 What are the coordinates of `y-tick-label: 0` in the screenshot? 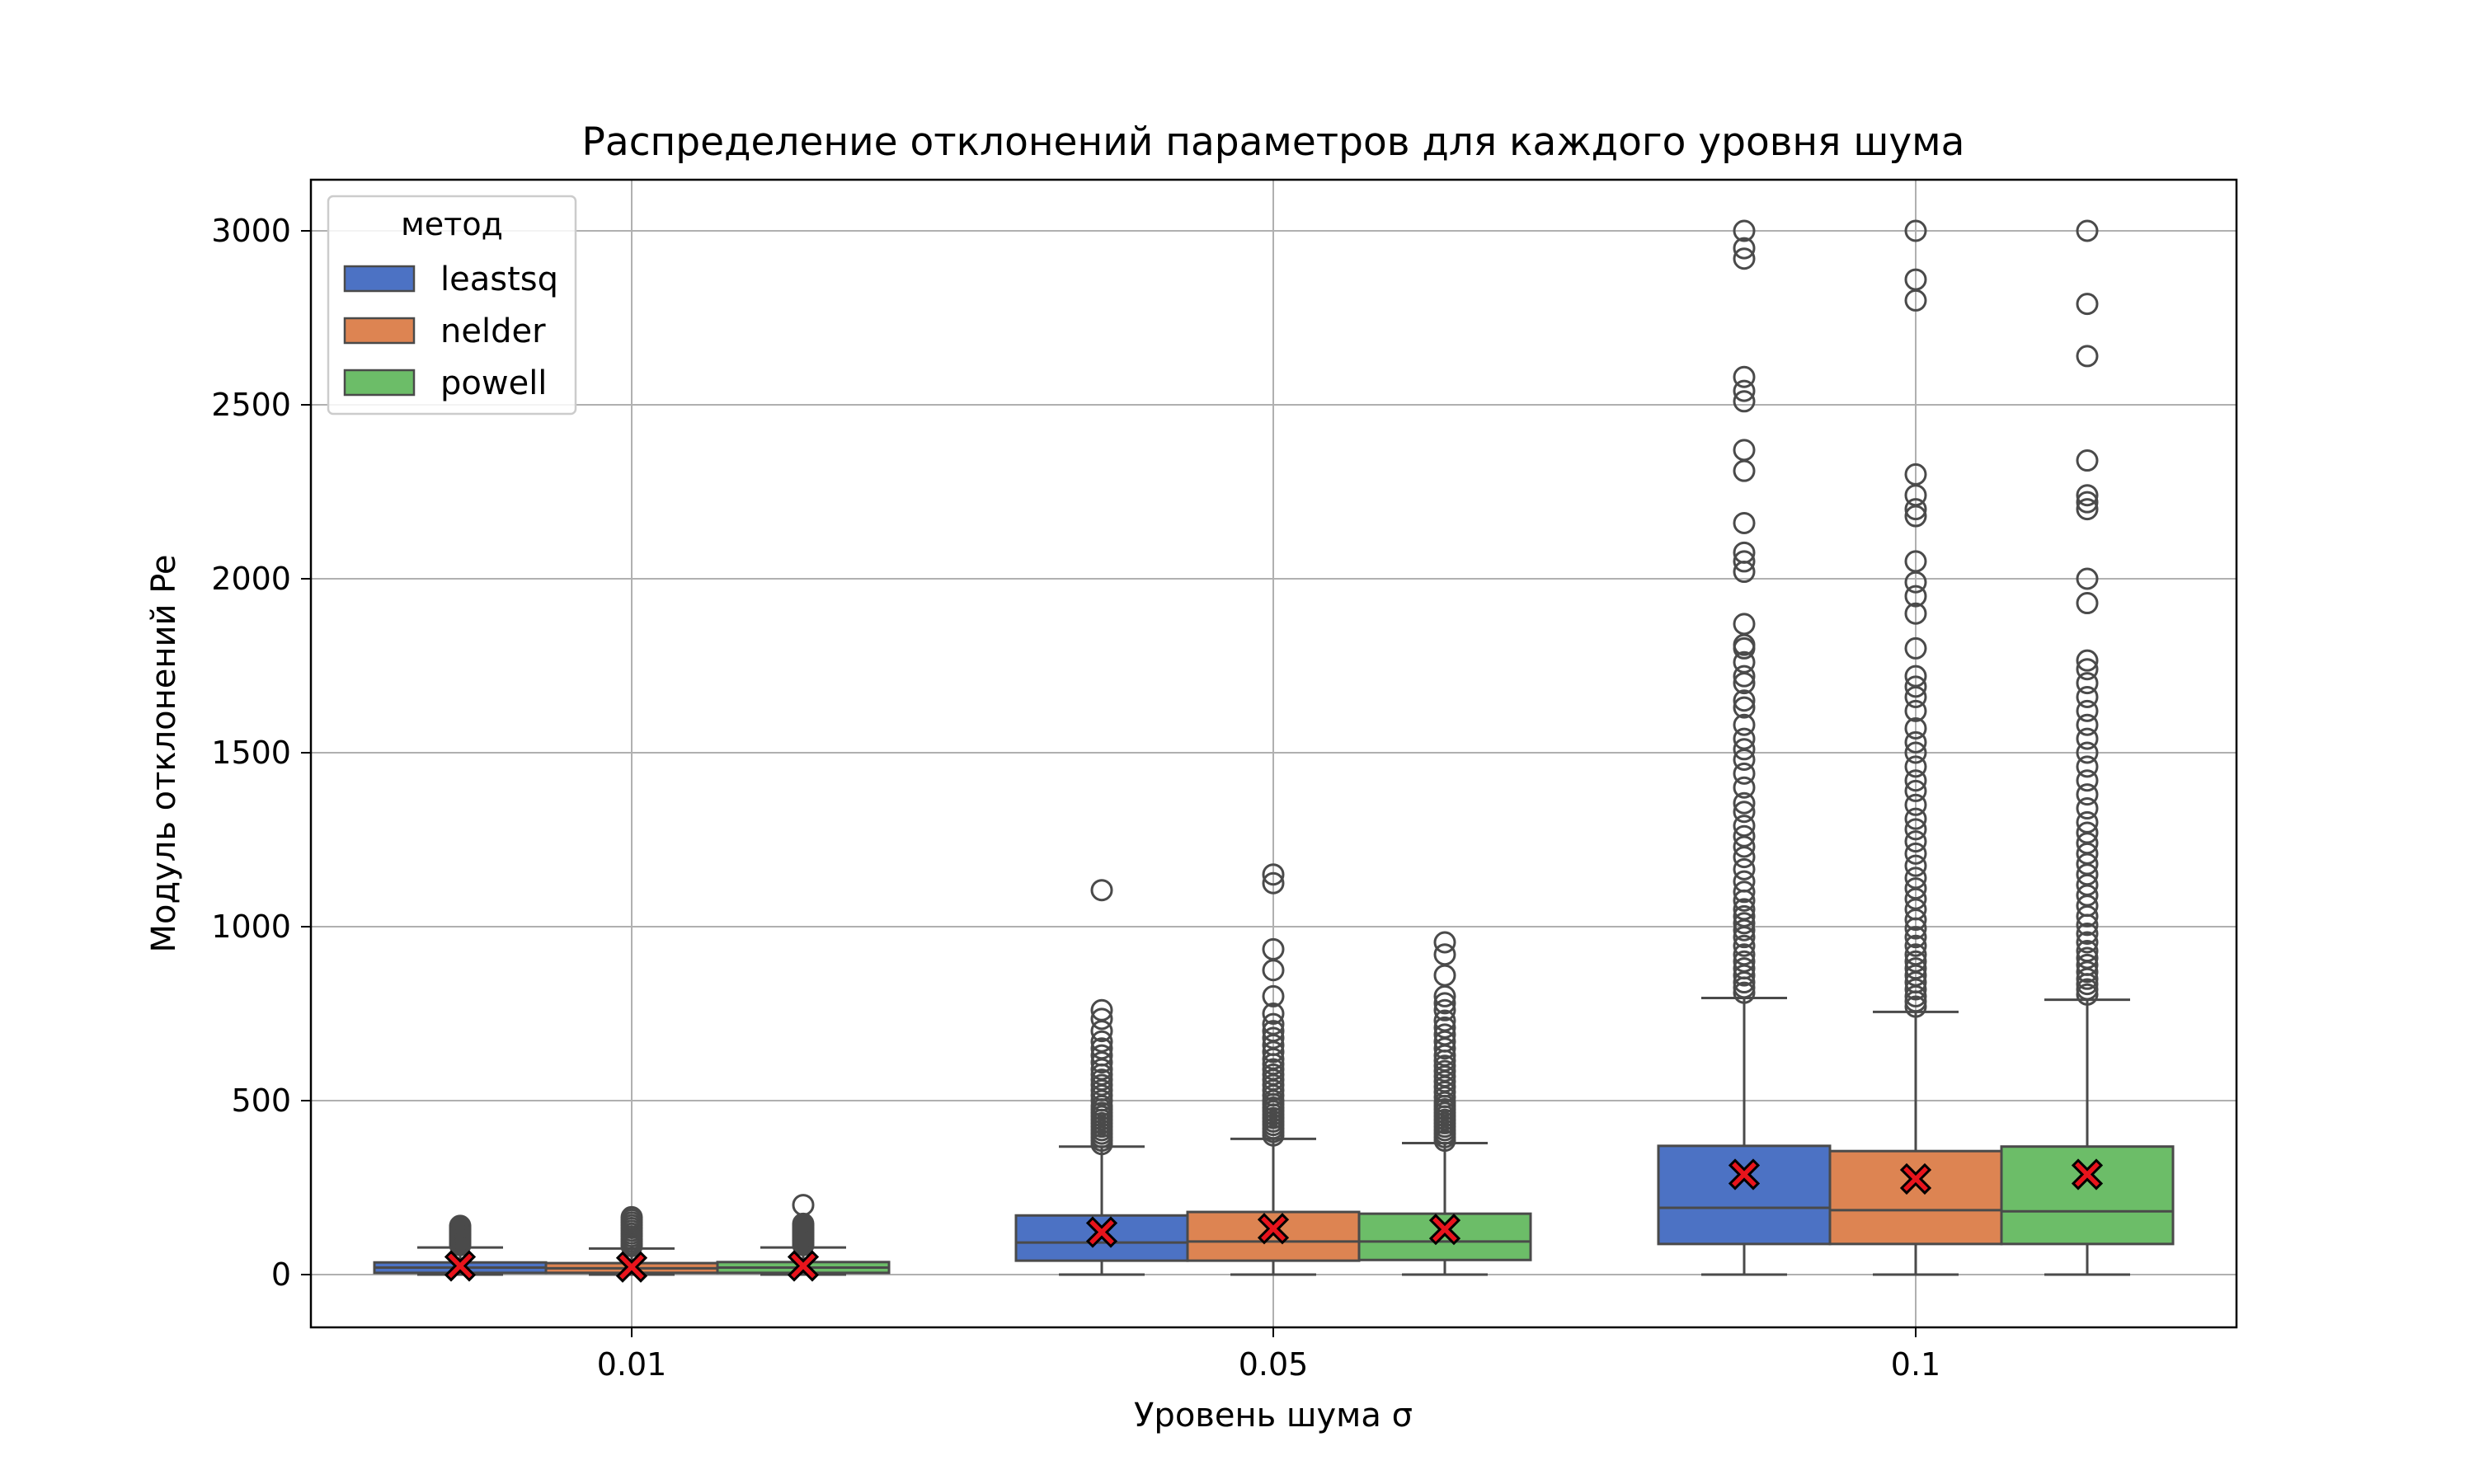 It's located at (281, 1274).